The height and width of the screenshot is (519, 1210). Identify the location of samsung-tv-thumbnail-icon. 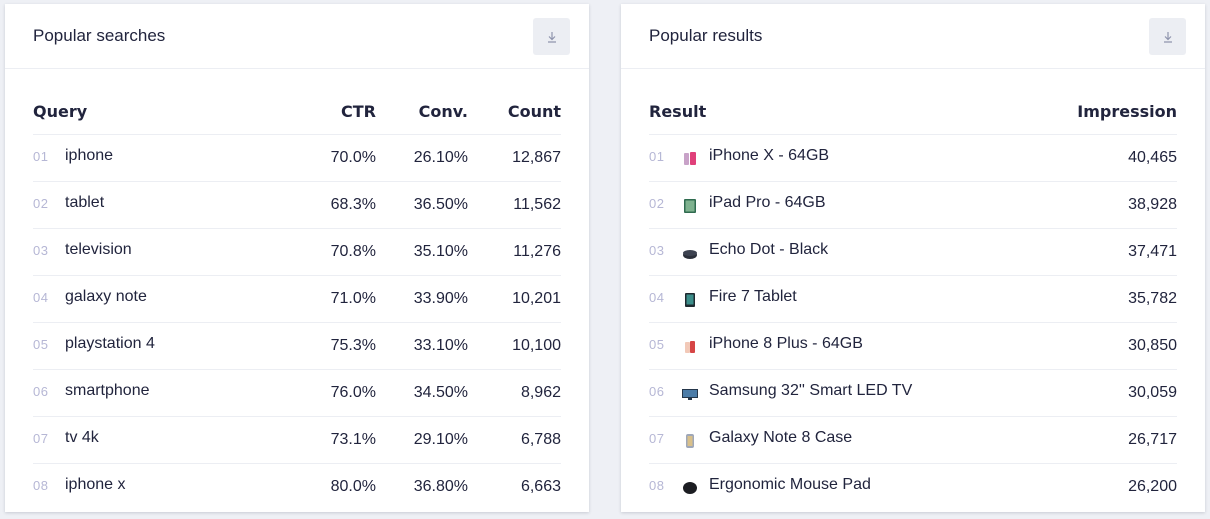
(690, 394).